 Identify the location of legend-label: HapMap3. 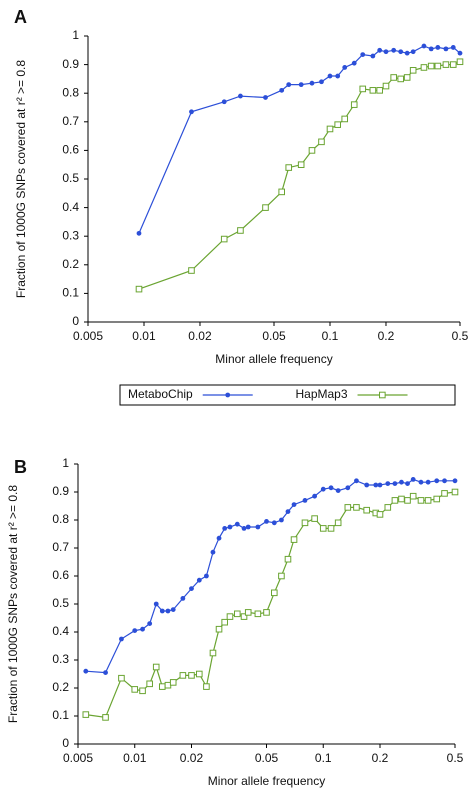
(322, 394).